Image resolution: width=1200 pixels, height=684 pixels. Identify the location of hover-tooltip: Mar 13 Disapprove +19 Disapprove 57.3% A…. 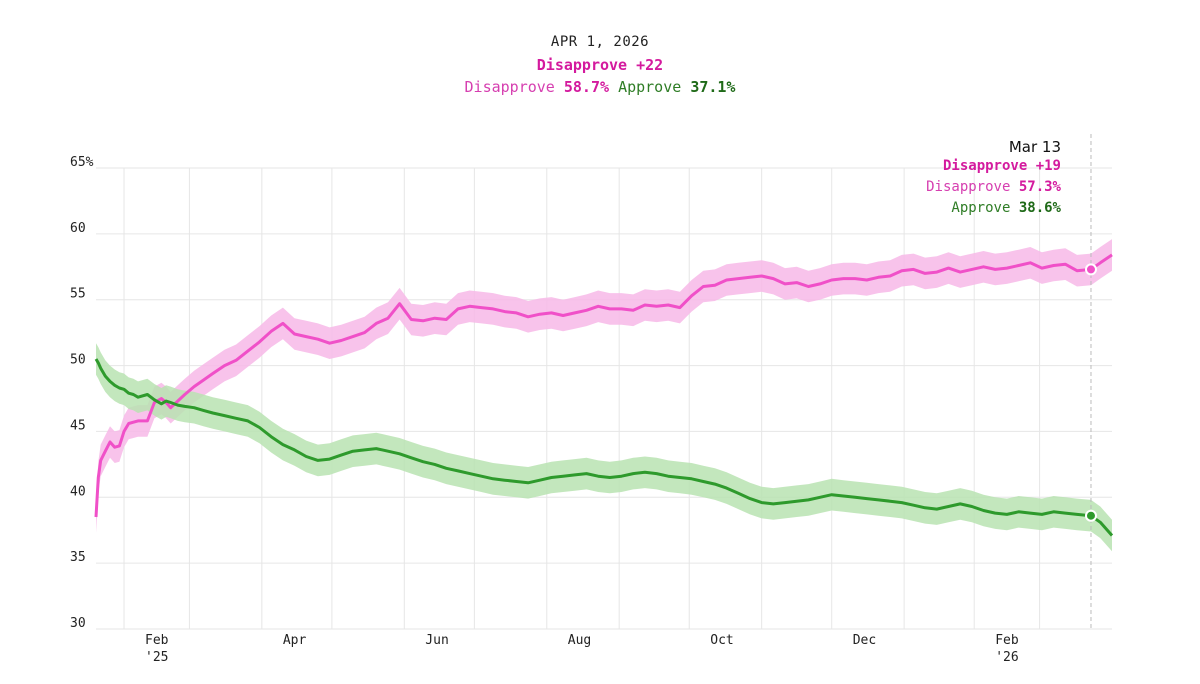
(993, 177).